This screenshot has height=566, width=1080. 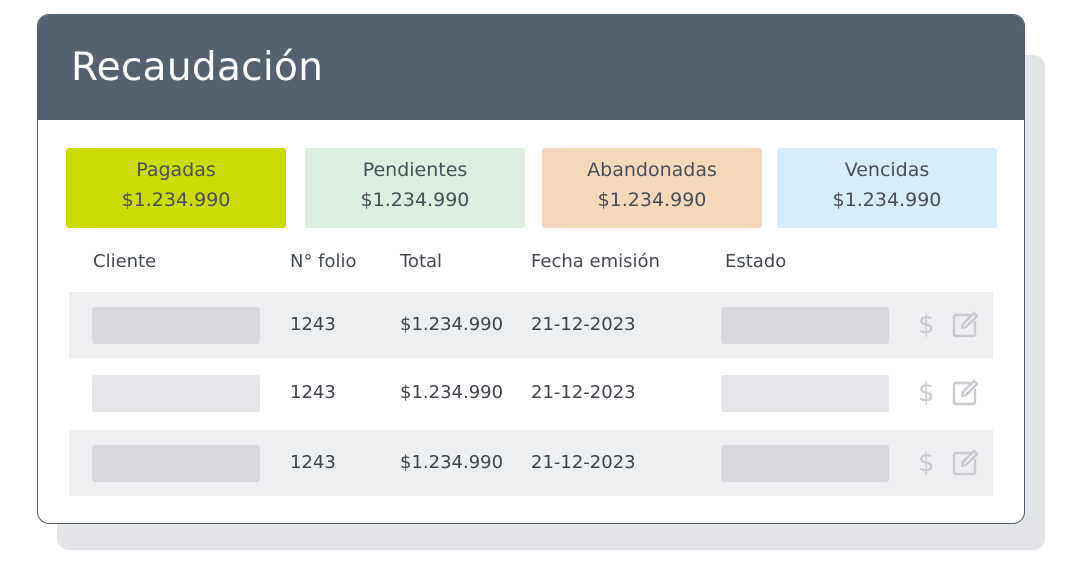 What do you see at coordinates (756, 261) in the screenshot?
I see `column-header-estado: Estado` at bounding box center [756, 261].